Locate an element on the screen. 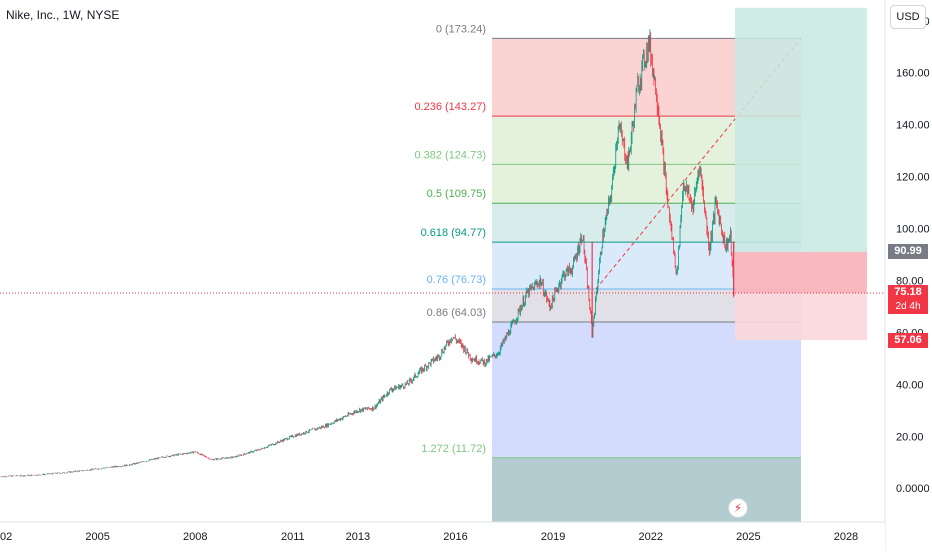 The width and height of the screenshot is (932, 555). lower-price-tag: 57.06 is located at coordinates (908, 340).